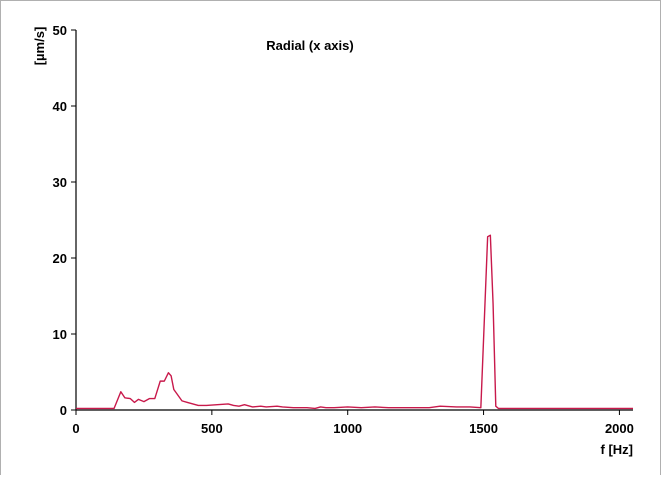  I want to click on x-tick-label: 500, so click(212, 428).